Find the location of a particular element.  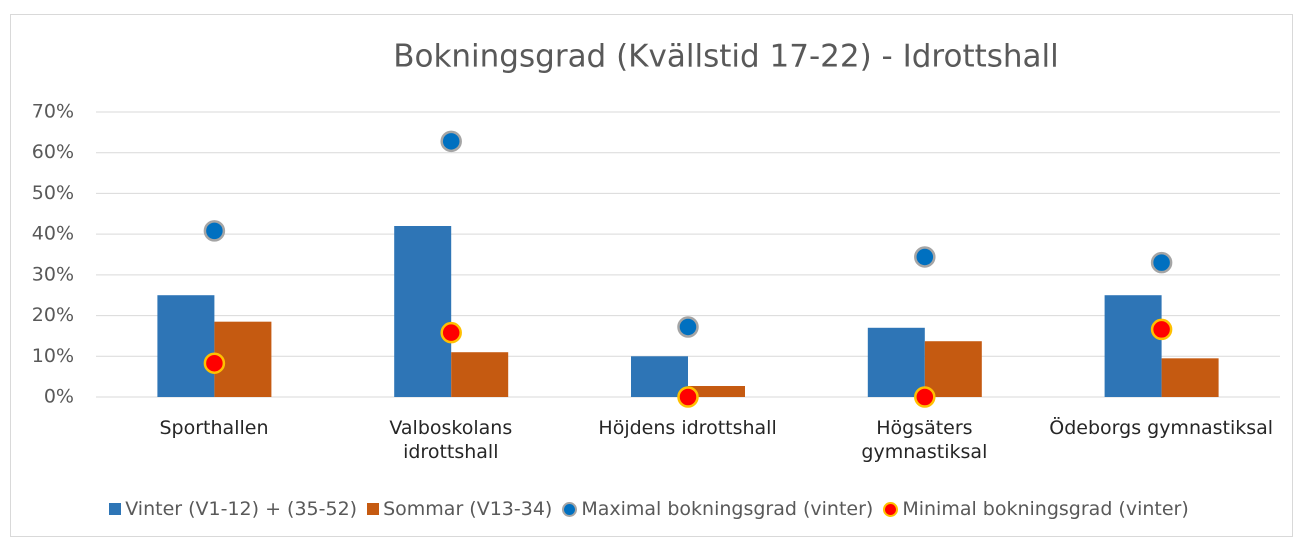

legend-item: Vinter (V1-12) + (35-52) is located at coordinates (233, 509).